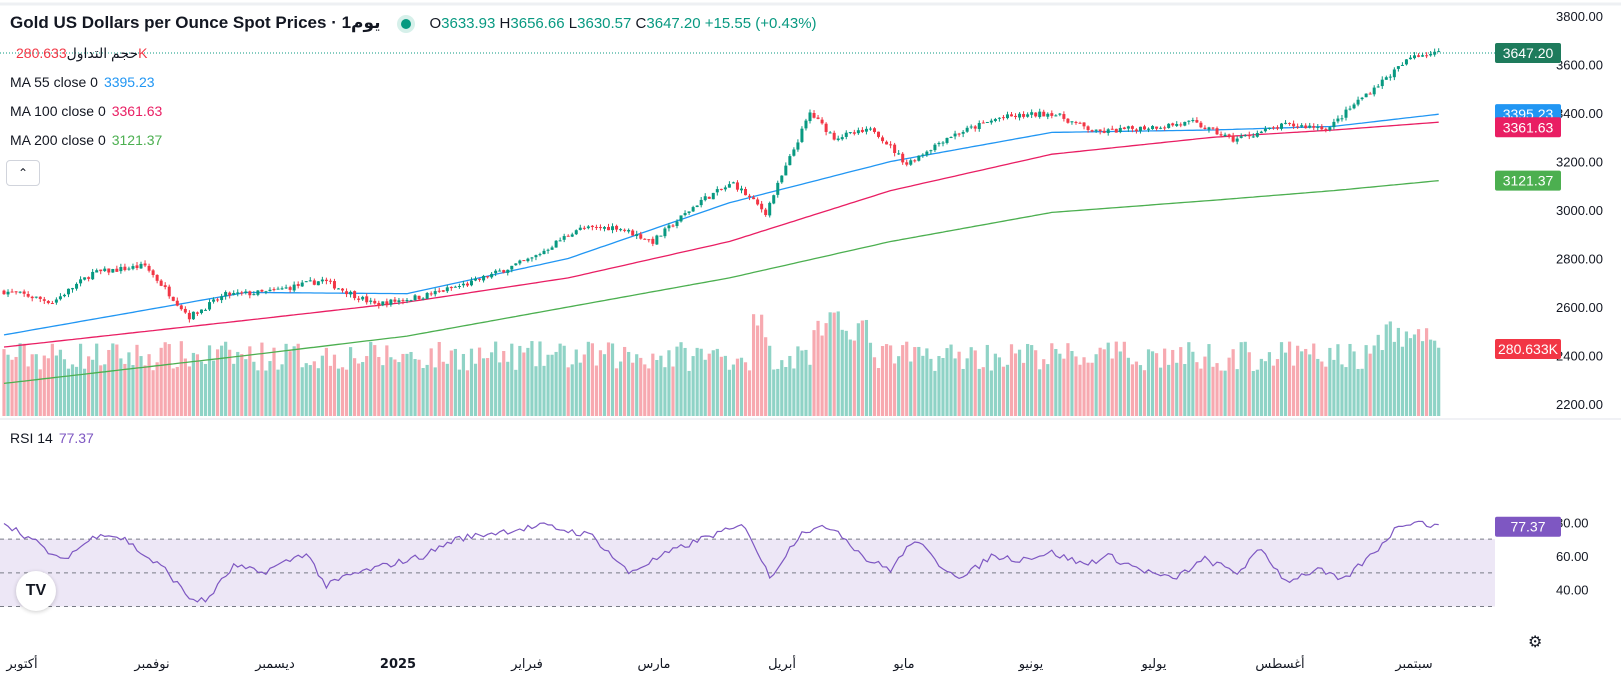  What do you see at coordinates (1535, 642) in the screenshot?
I see `gear-icon: ⚙` at bounding box center [1535, 642].